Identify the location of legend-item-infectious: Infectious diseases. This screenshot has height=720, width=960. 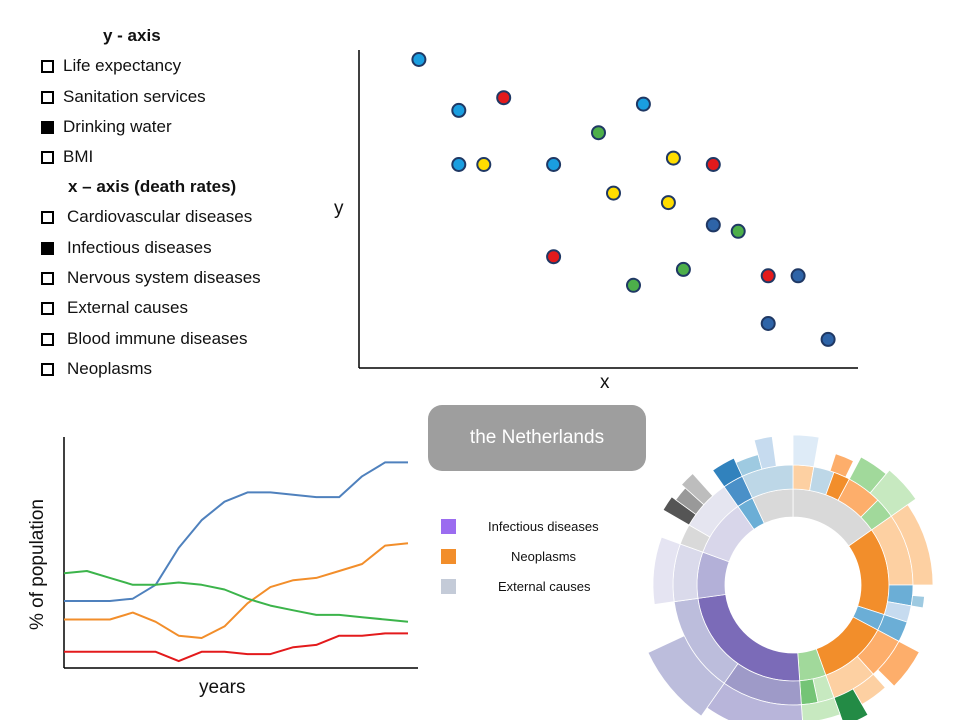
(520, 526).